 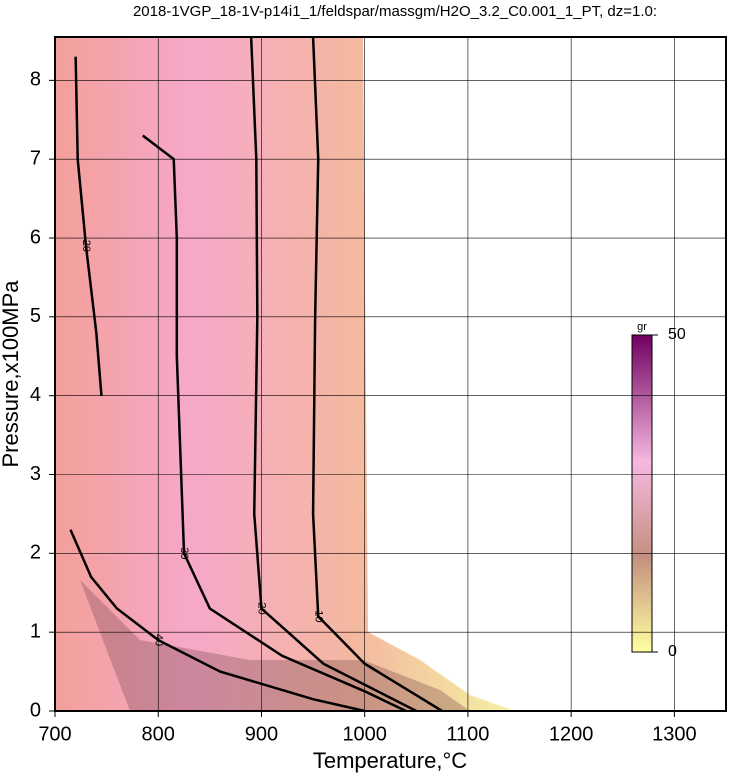 What do you see at coordinates (467, 734) in the screenshot?
I see `x-tick-label: 1100` at bounding box center [467, 734].